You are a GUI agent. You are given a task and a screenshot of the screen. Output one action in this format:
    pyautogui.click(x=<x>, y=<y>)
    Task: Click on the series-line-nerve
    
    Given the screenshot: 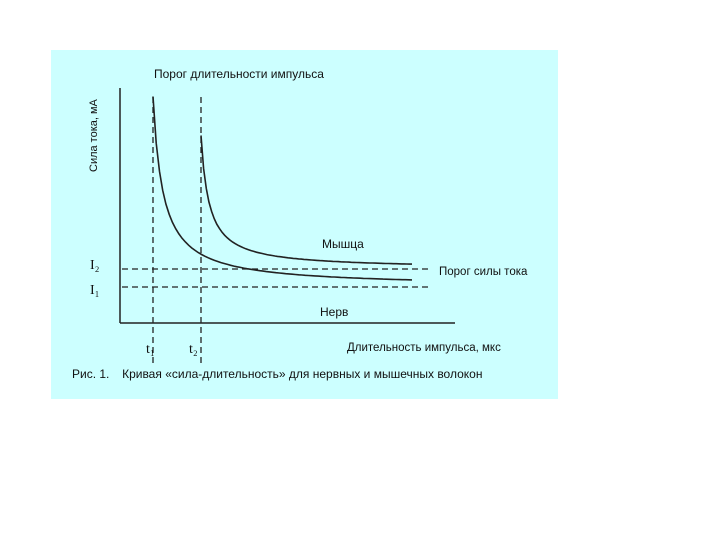 What is the action you would take?
    pyautogui.click(x=282, y=188)
    